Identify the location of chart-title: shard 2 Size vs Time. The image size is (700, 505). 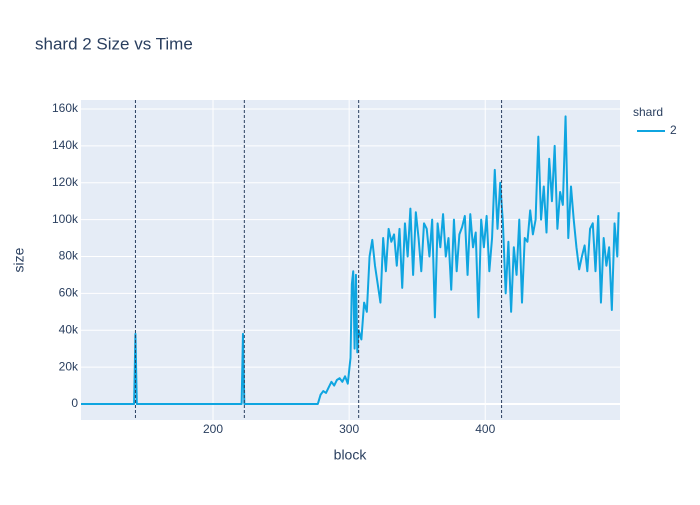
(114, 43).